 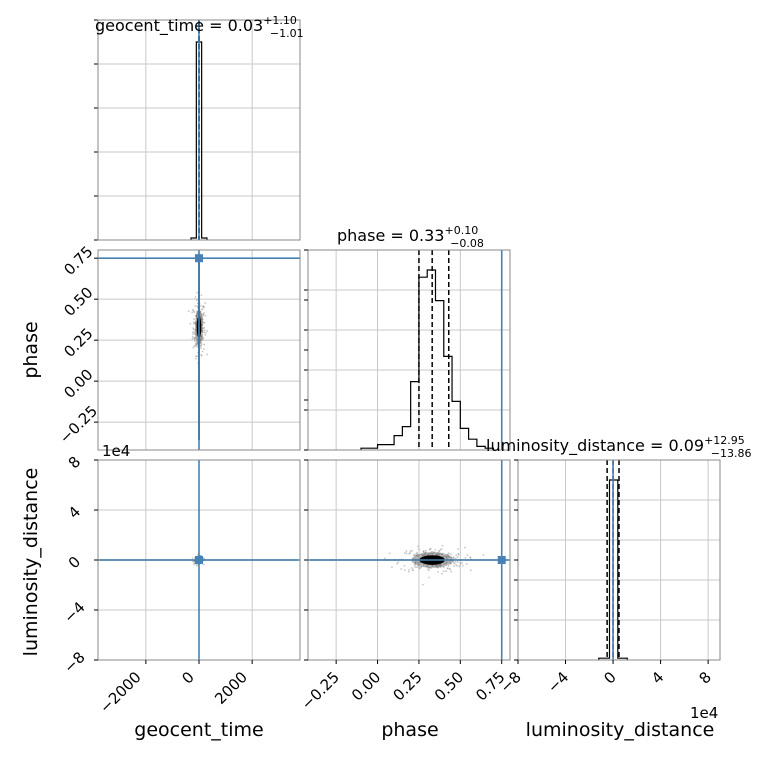 I want to click on tick-label-luminosity_distance-y: 8, so click(x=74, y=462).